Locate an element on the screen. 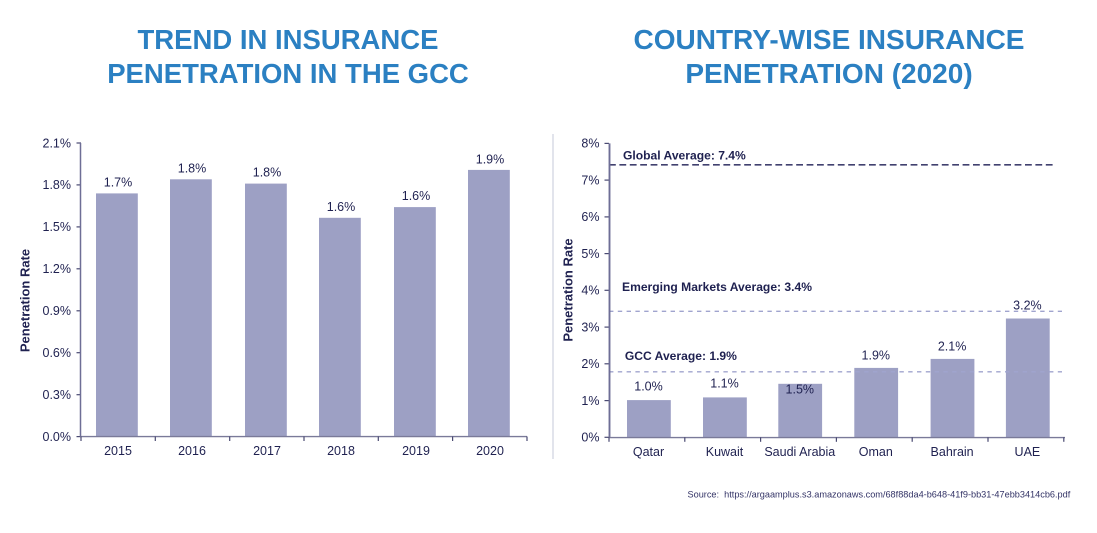  svg-text: PENETRATION IN THE GCC is located at coordinates (288, 73).